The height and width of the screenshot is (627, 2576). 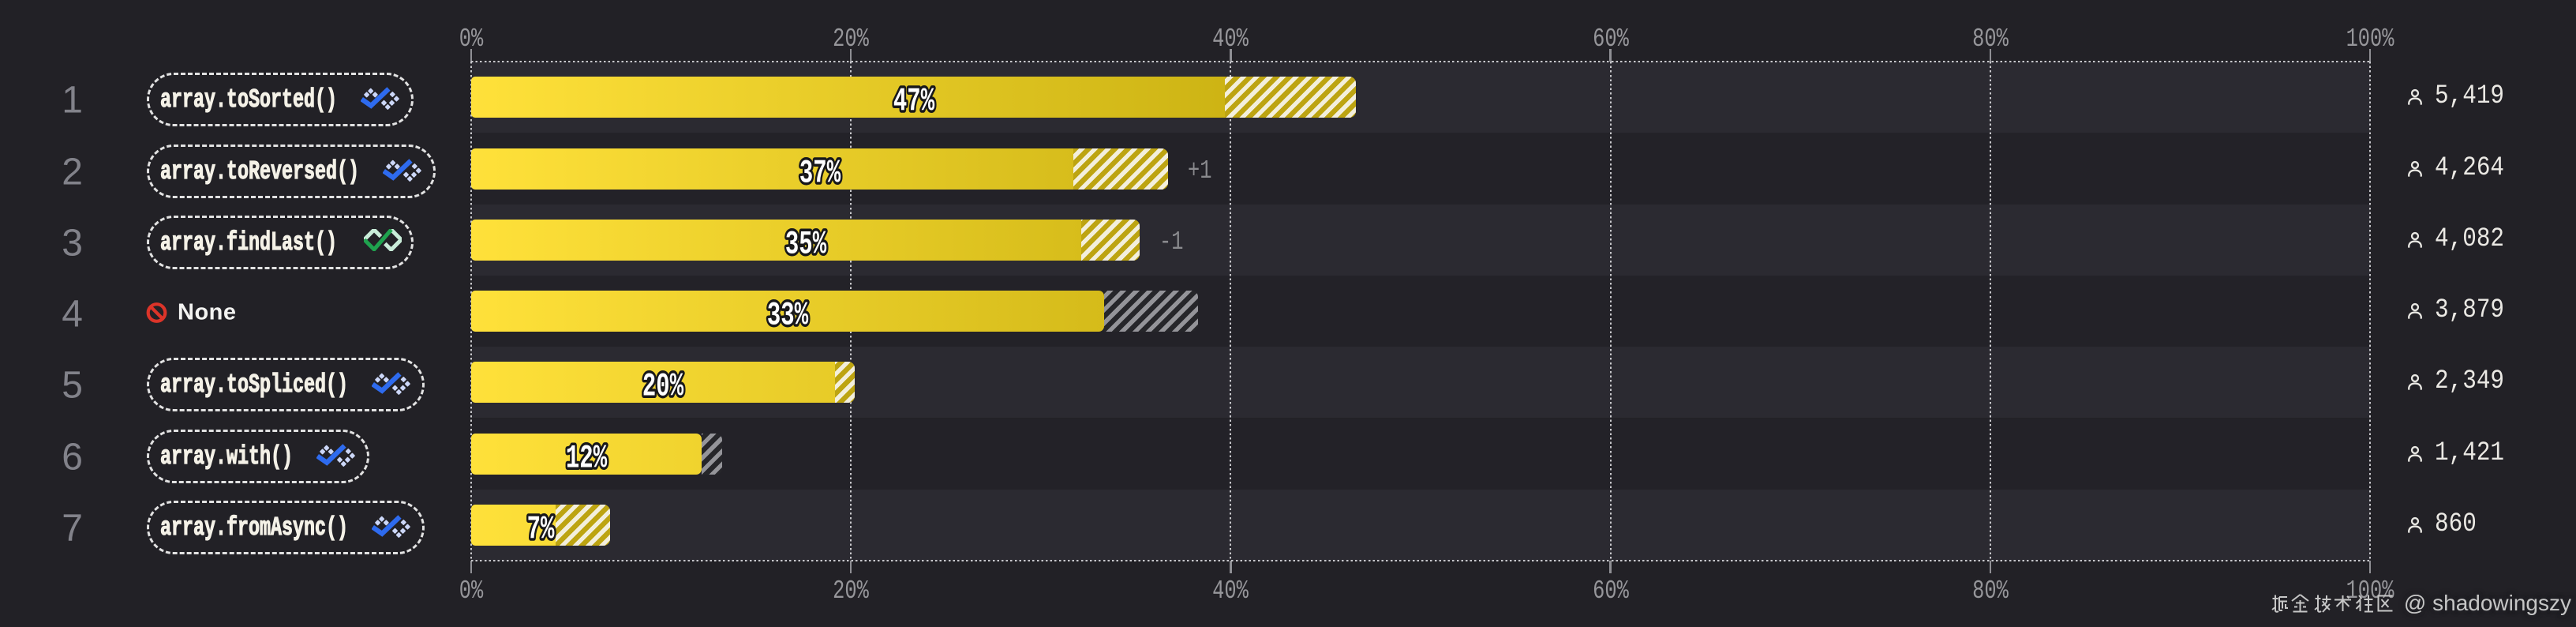 What do you see at coordinates (586, 459) in the screenshot?
I see `svg-text: 12%` at bounding box center [586, 459].